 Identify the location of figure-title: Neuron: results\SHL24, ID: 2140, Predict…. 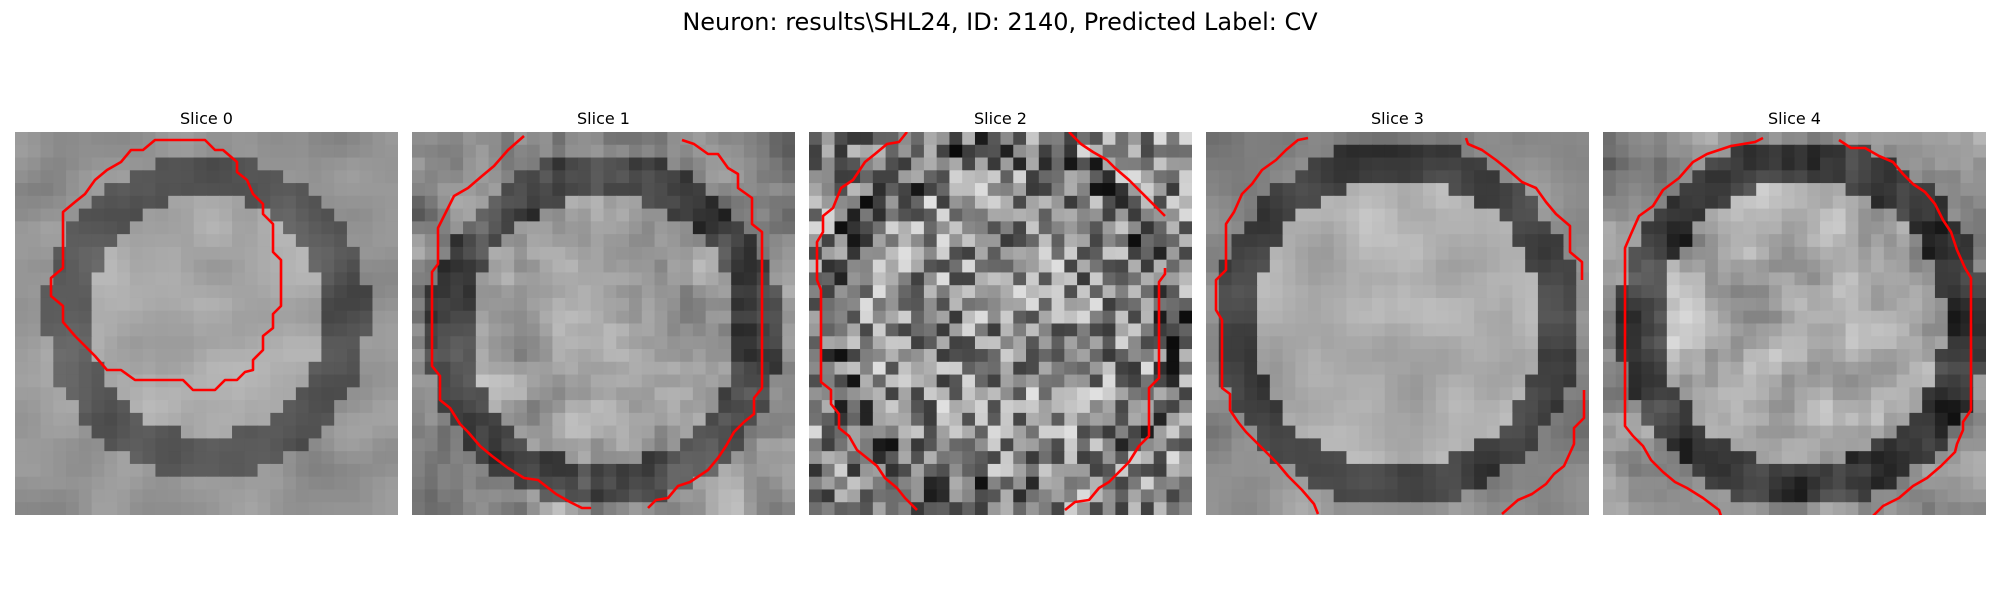
(1000, 22).